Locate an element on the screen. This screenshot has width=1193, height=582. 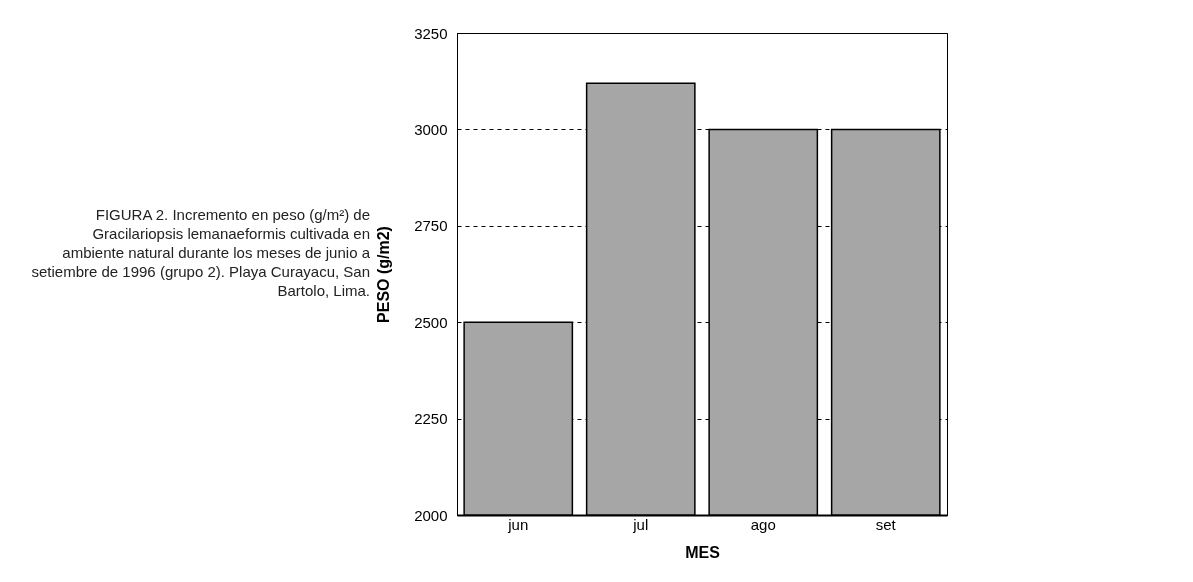
y-axis-title: PESO (g/m2) is located at coordinates (384, 274).